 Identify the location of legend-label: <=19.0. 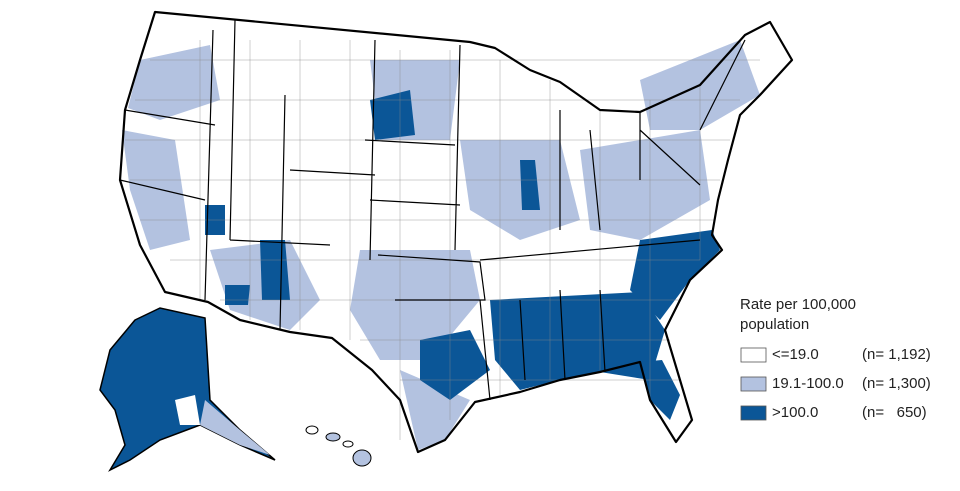
(795, 354).